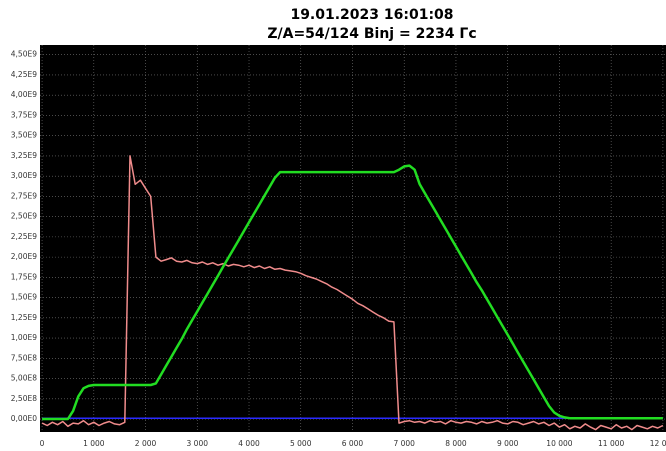 Image resolution: width=666 pixels, height=451 pixels. I want to click on y-tick-label: 2,50E9, so click(24, 216).